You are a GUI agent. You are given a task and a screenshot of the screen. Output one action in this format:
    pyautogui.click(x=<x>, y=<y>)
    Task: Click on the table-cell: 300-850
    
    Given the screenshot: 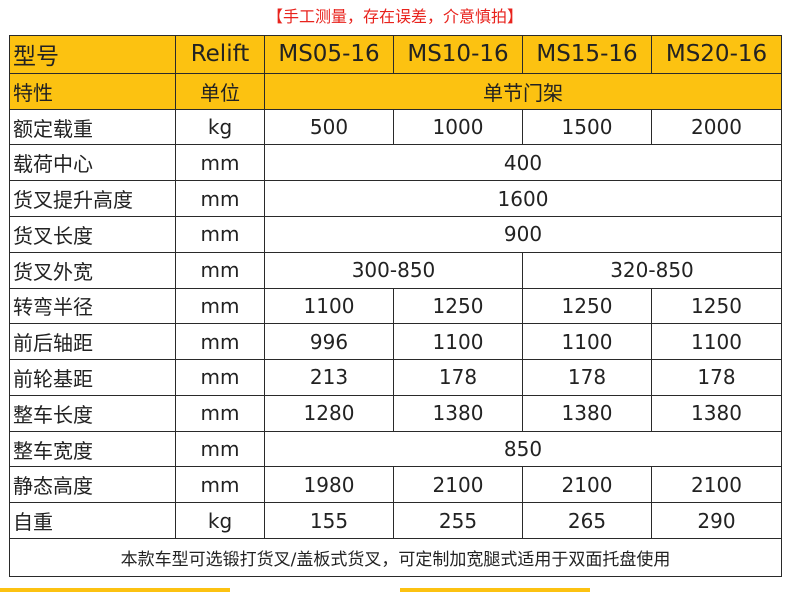 What is the action you would take?
    pyautogui.click(x=393, y=270)
    